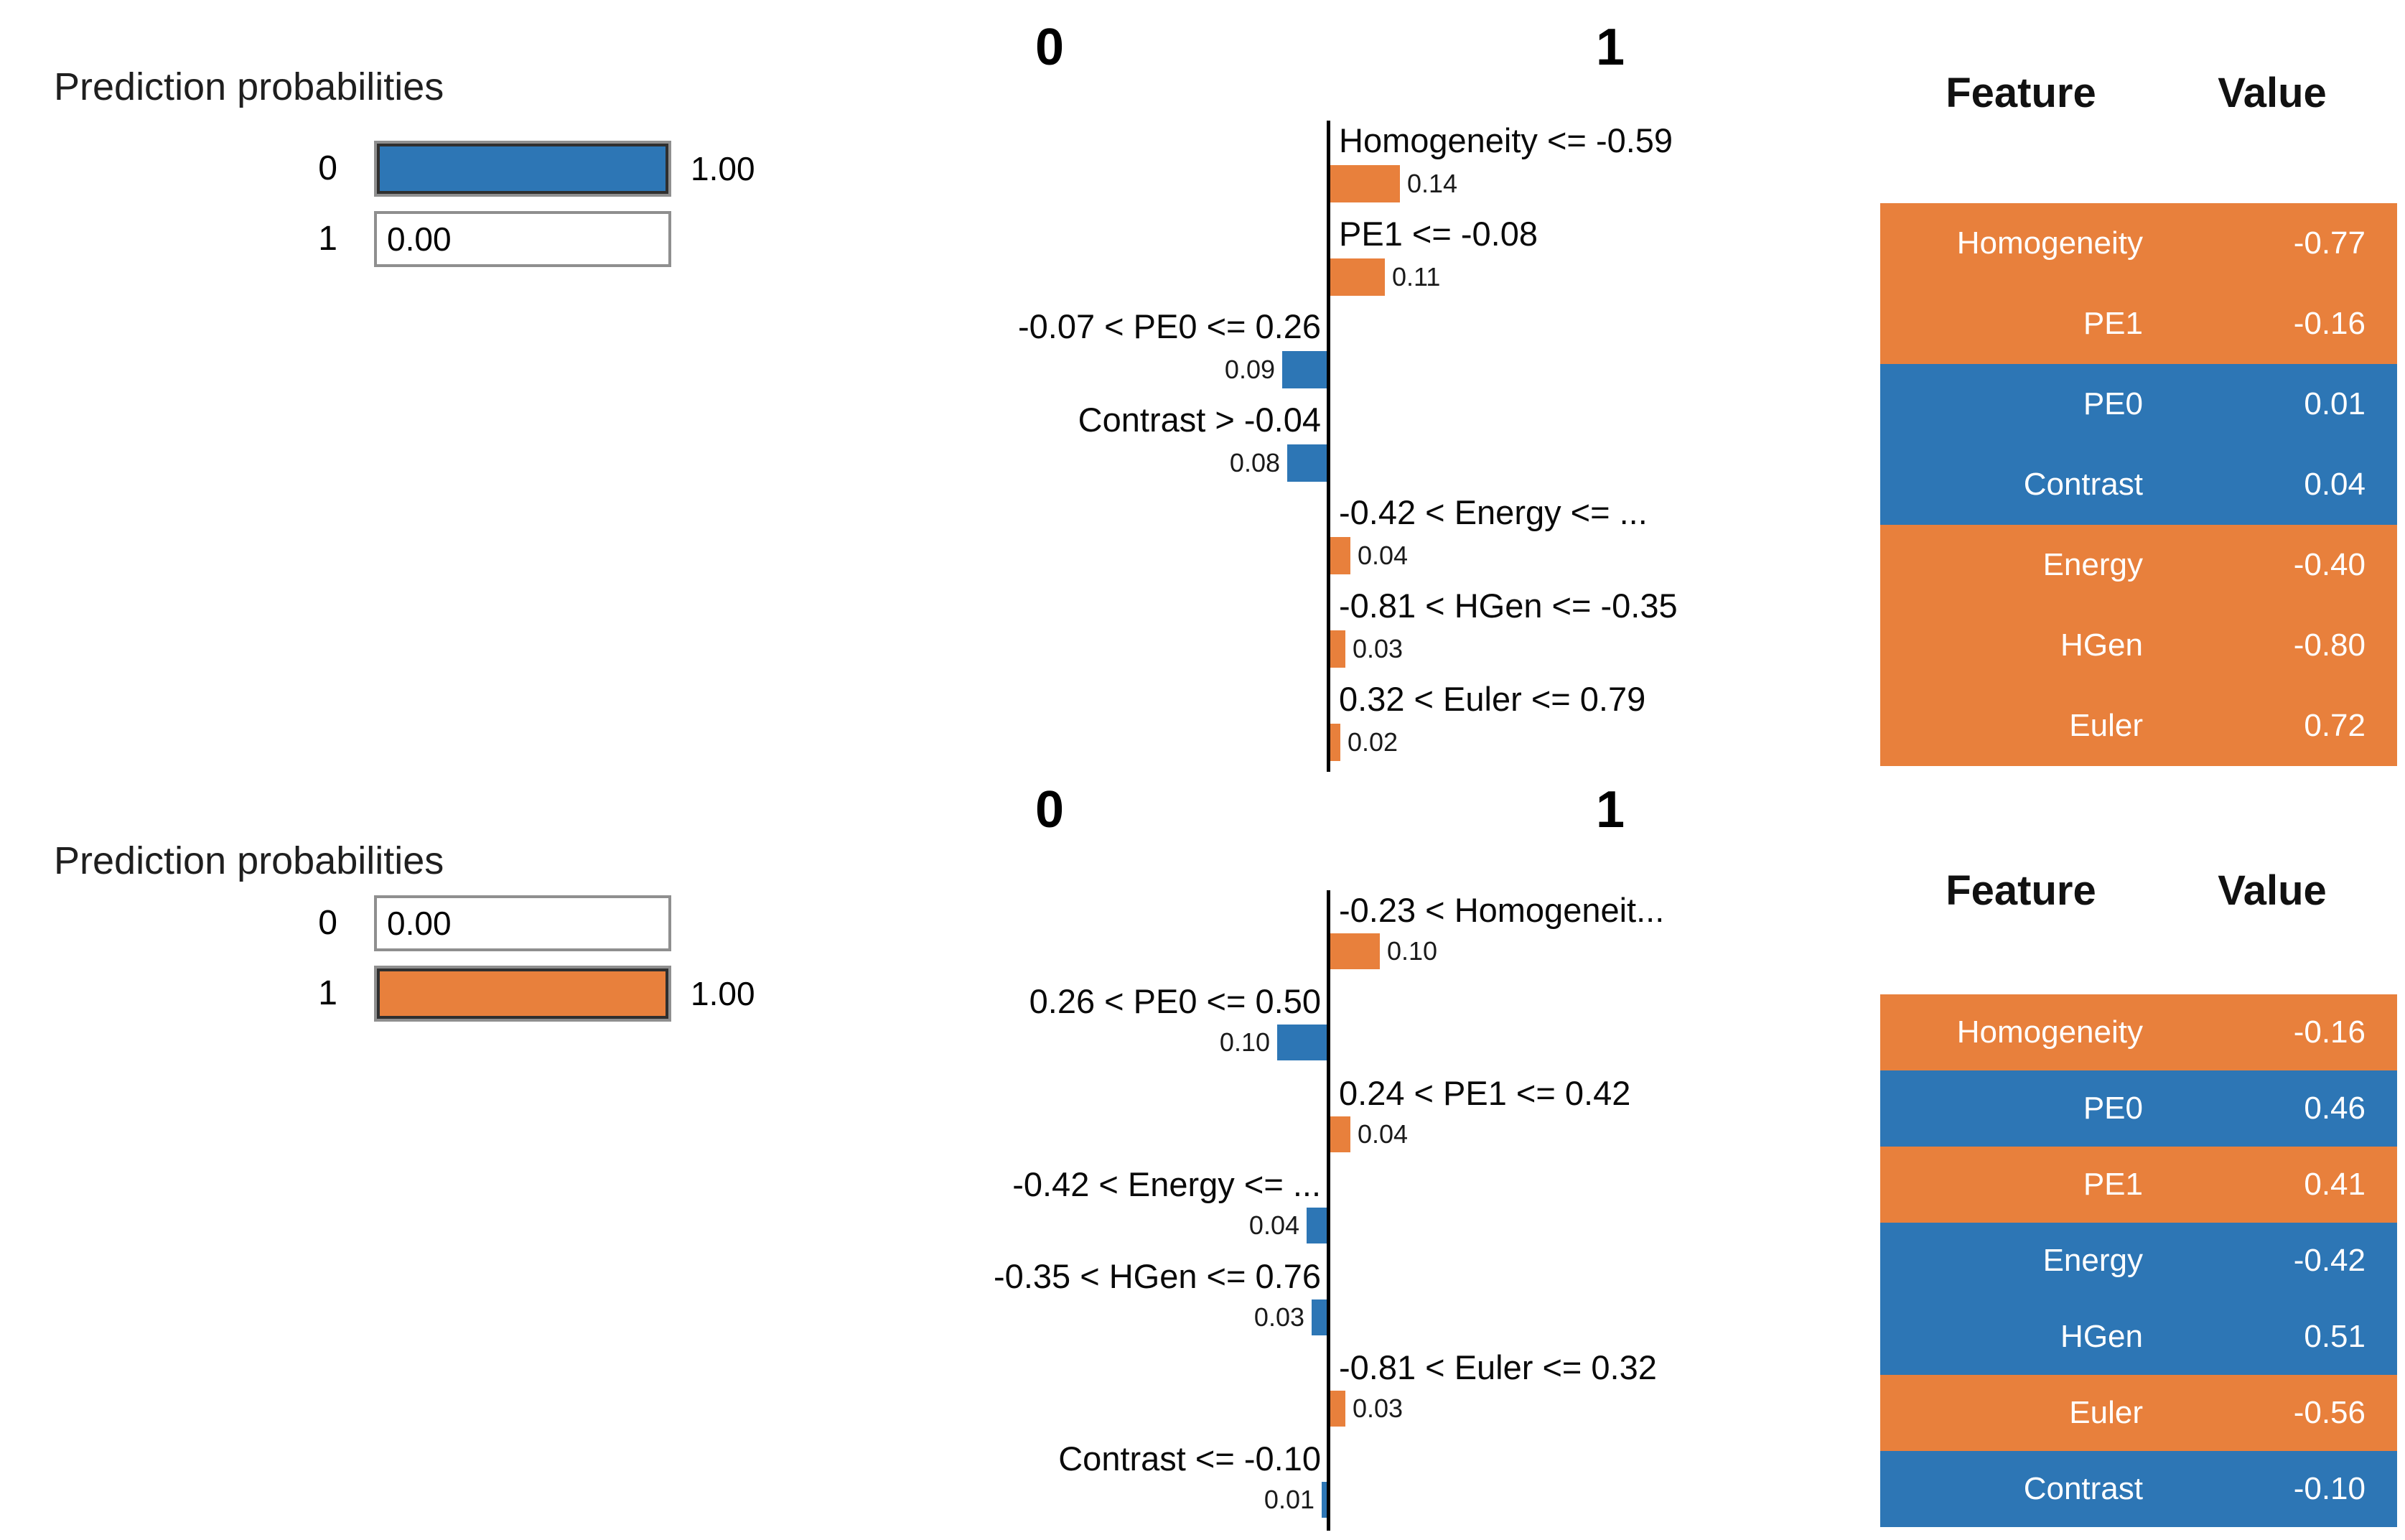 This screenshot has height=1540, width=2405. Describe the element at coordinates (2106, 1412) in the screenshot. I see `feature-name: Euler` at that location.